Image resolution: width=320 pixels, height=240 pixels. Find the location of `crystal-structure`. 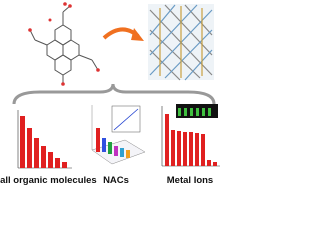

crystal-structure is located at coordinates (181, 42).